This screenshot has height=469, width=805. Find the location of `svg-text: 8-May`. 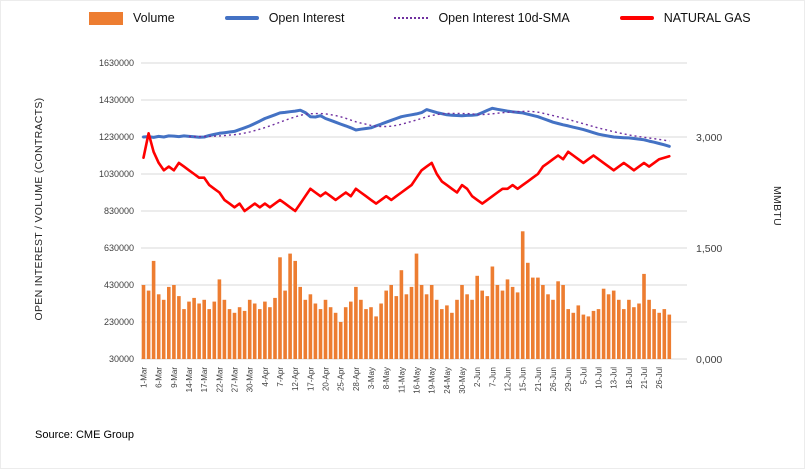

svg-text: 8-May is located at coordinates (386, 378).